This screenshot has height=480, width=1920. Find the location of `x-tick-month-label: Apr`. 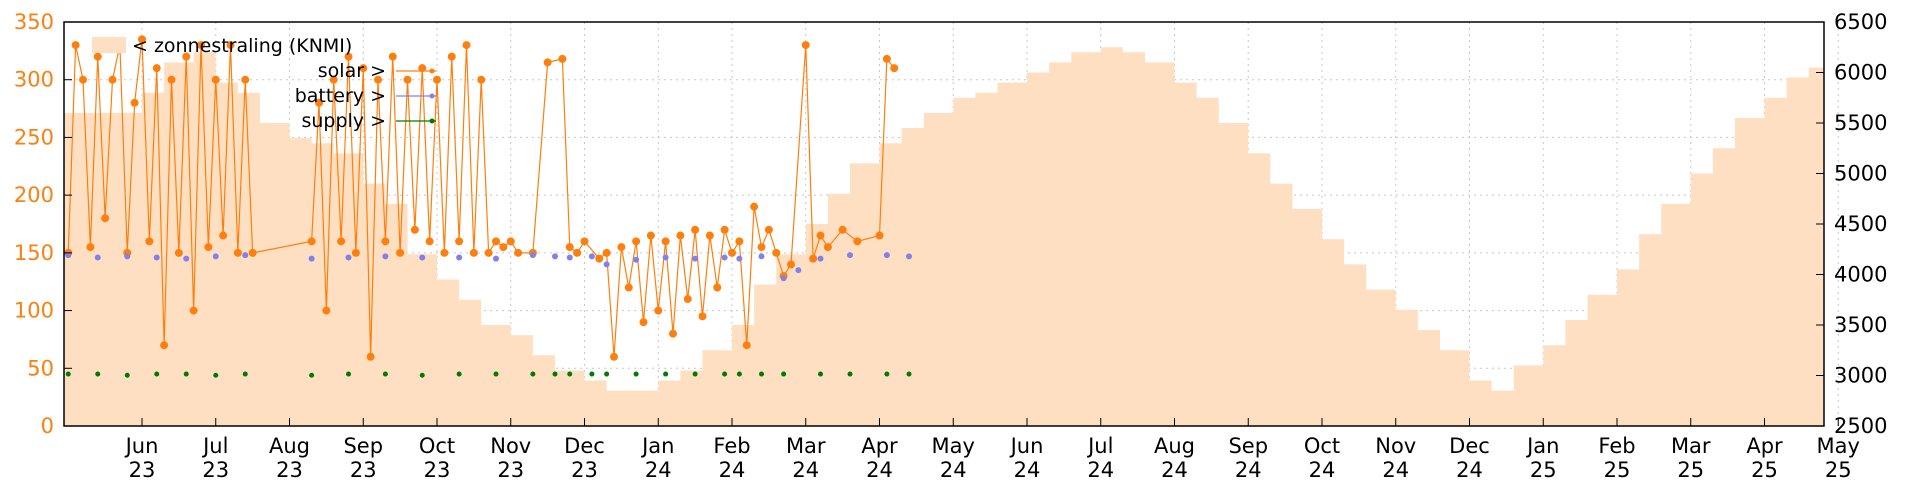

x-tick-month-label: Apr is located at coordinates (879, 446).